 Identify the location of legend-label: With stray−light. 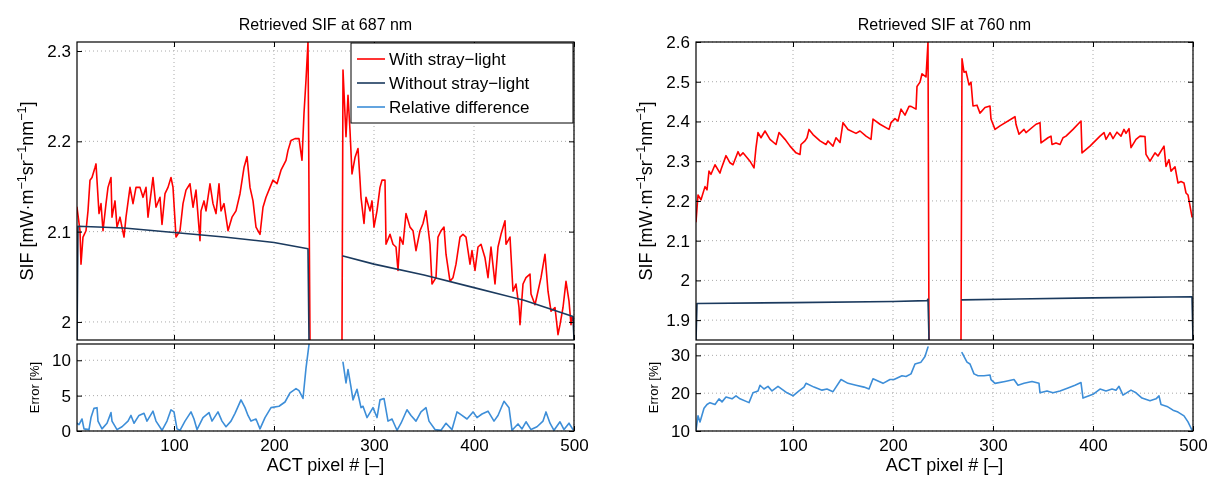
(447, 59).